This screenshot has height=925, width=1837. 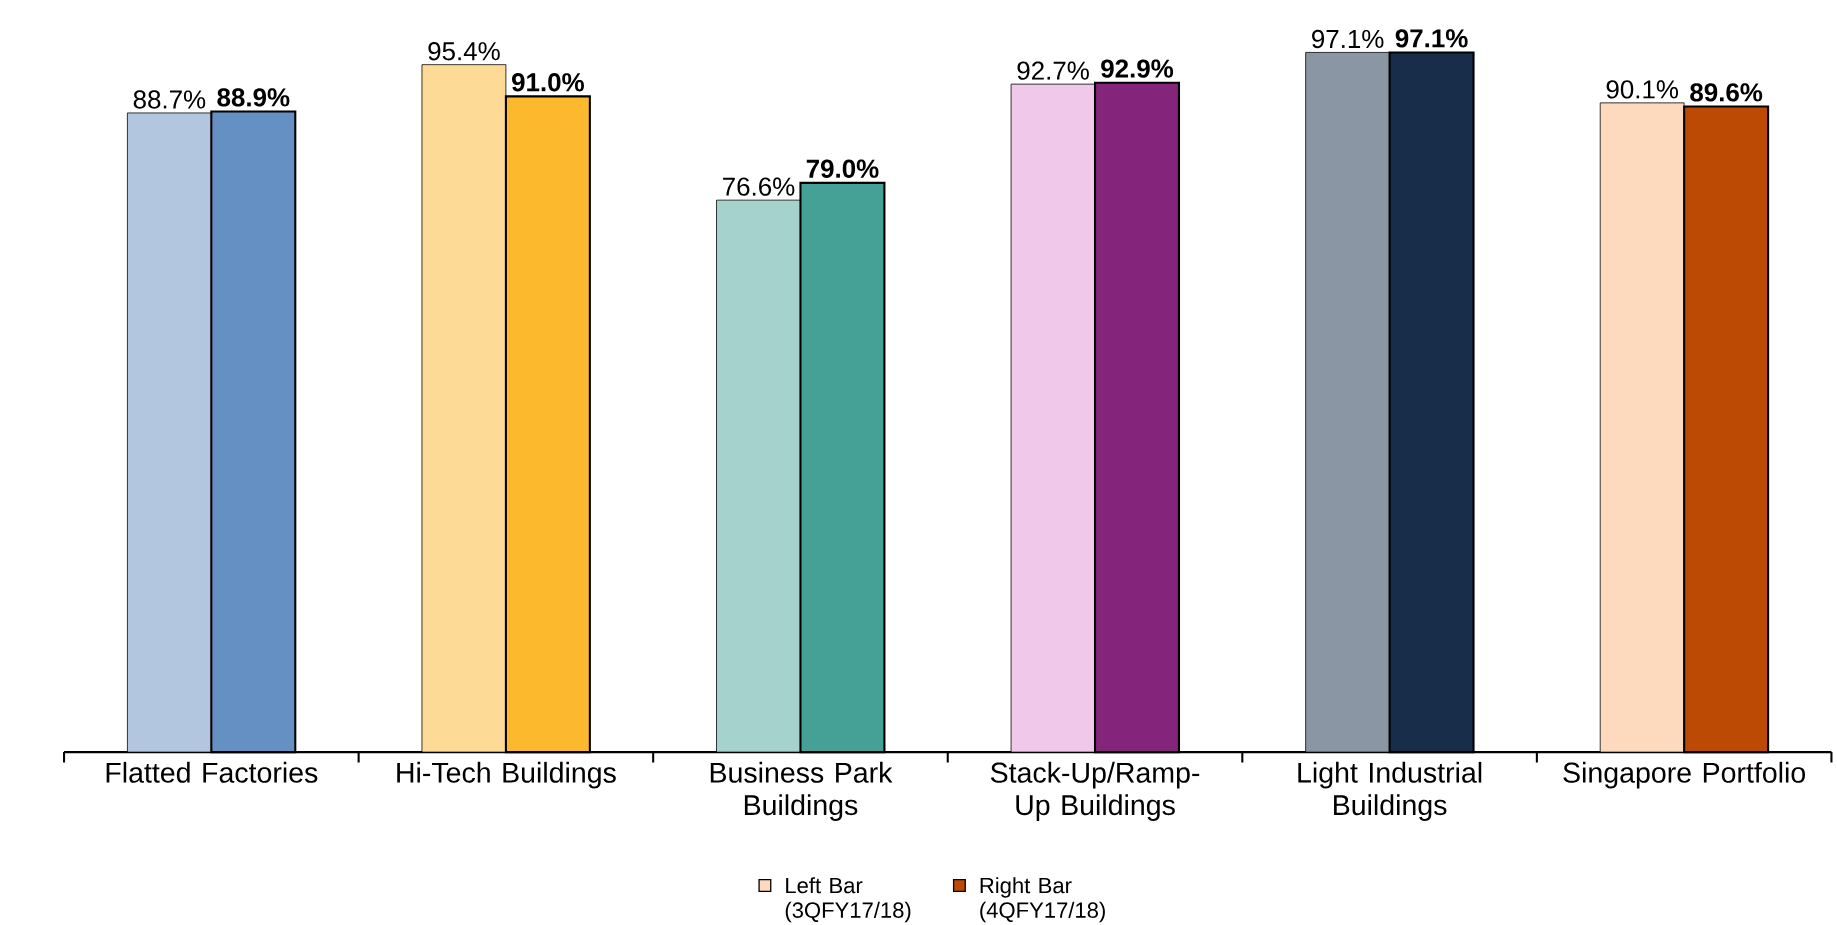 I want to click on x-tick-label: Stack-Up/Ramp-Up Buildings, so click(x=1095, y=792).